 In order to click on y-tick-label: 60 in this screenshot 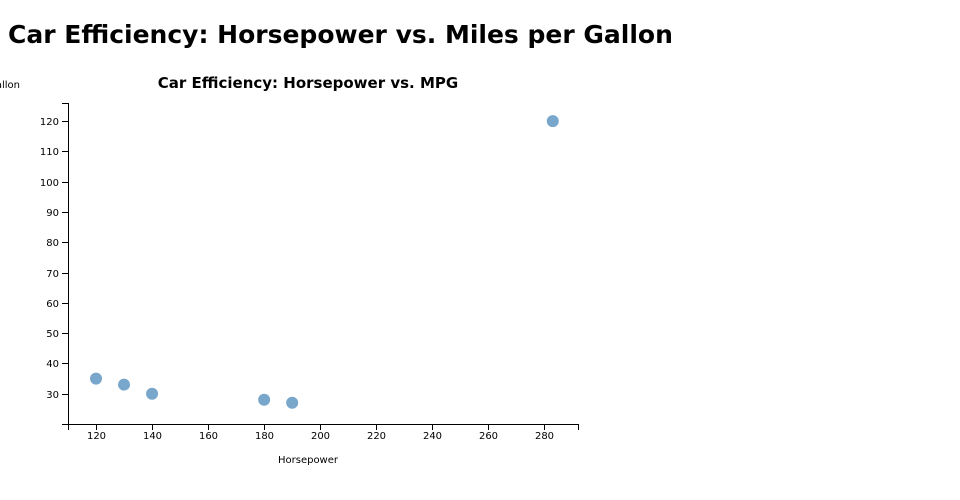, I will do `click(52, 304)`.